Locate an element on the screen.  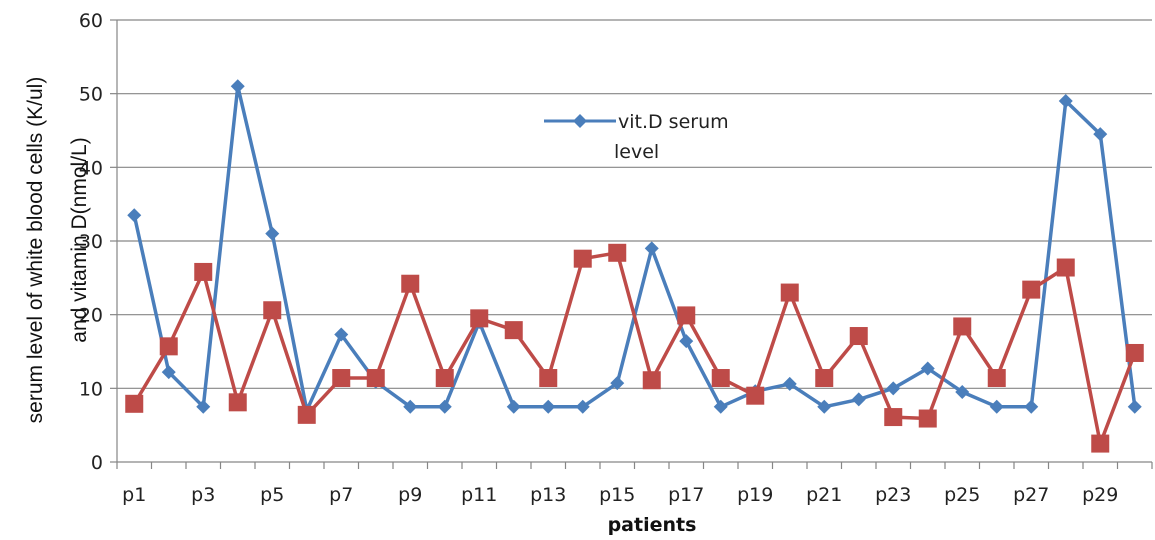
x-tick-label-p19: p19 is located at coordinates (755, 495).